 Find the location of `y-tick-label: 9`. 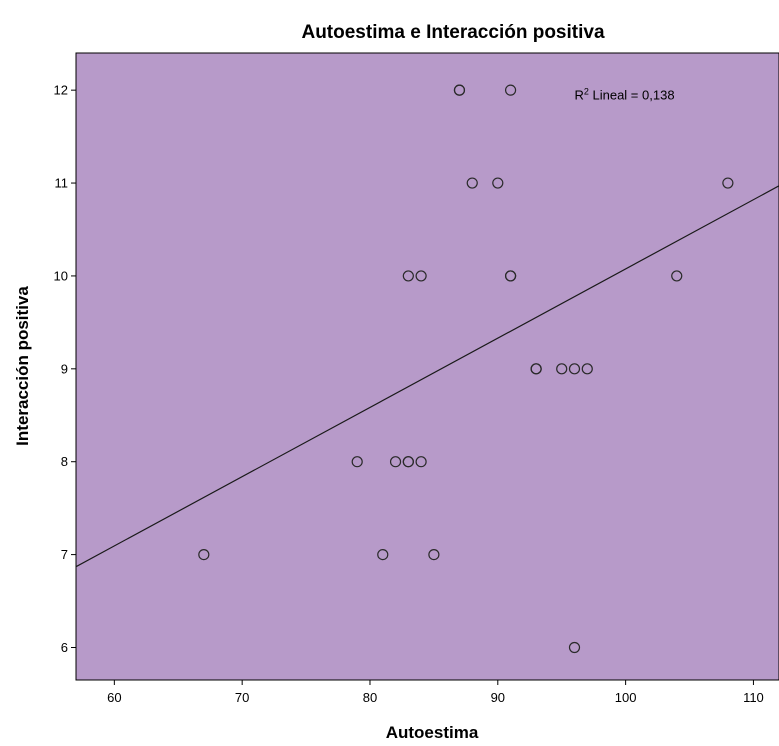

y-tick-label: 9 is located at coordinates (64, 368).